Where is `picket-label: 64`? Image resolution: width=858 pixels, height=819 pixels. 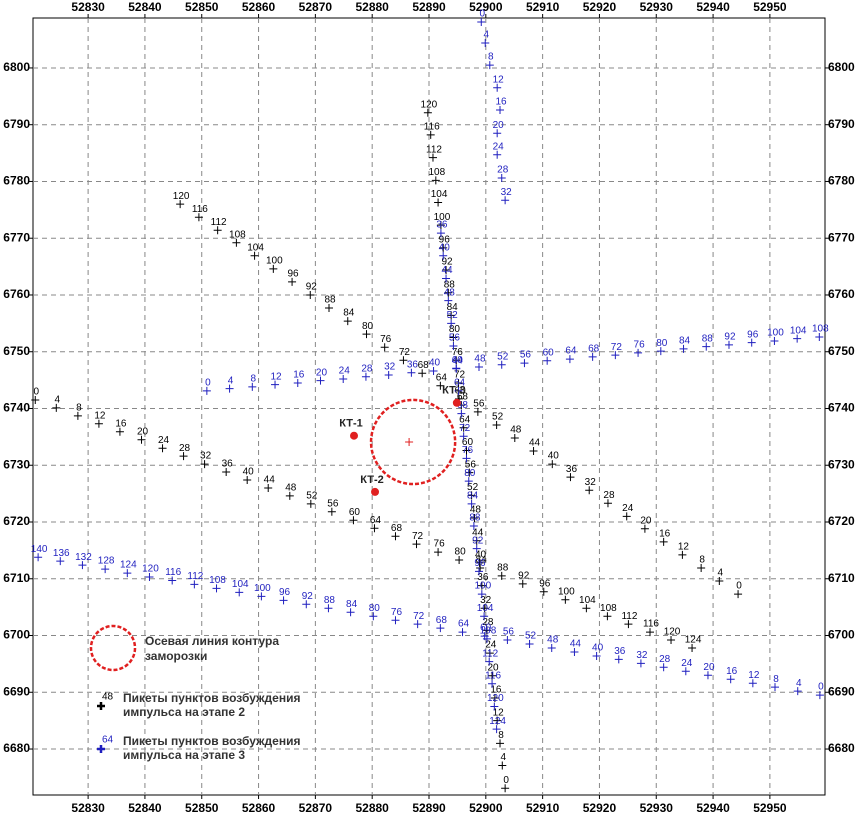 picket-label: 64 is located at coordinates (460, 383).